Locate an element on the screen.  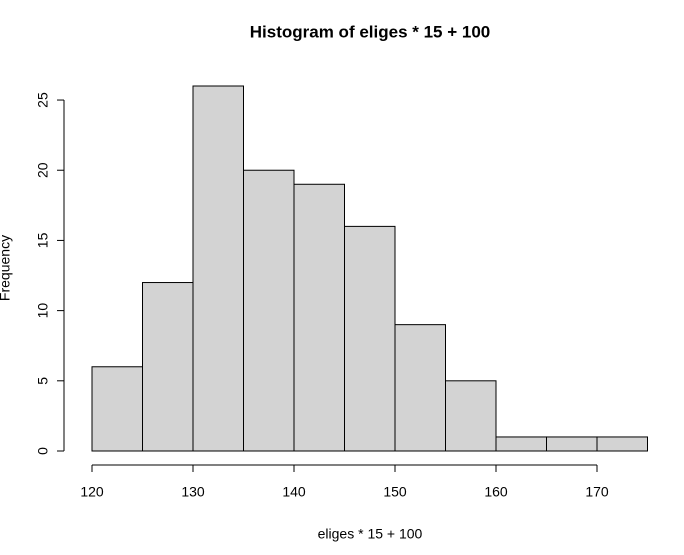
y-axis-label: Frequency is located at coordinates (6, 268).